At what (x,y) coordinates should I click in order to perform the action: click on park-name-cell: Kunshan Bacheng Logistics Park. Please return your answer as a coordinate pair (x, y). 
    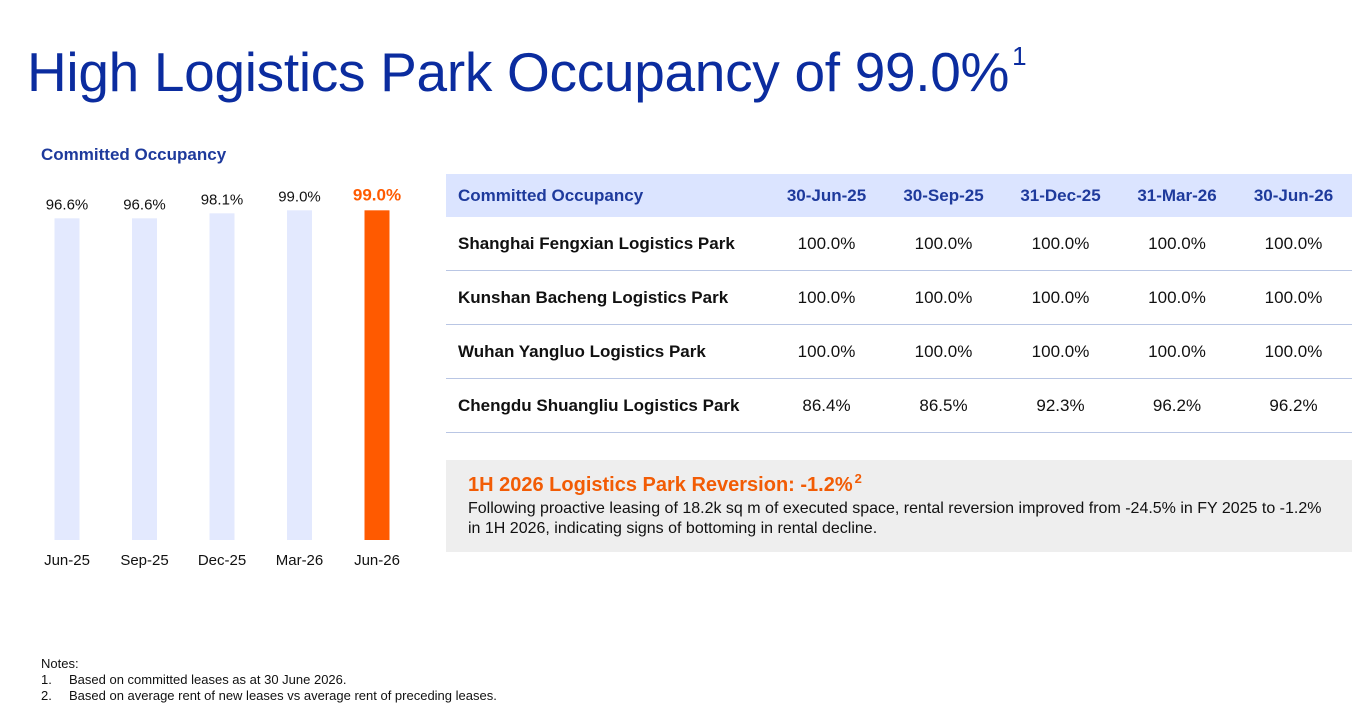
    Looking at the image, I should click on (607, 297).